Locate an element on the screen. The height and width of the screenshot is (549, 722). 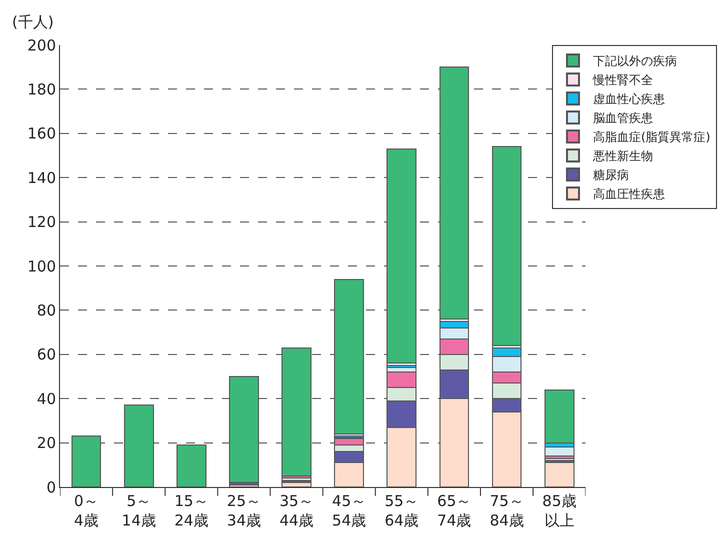
x-tick-label: 55～ 64歳 is located at coordinates (401, 511).